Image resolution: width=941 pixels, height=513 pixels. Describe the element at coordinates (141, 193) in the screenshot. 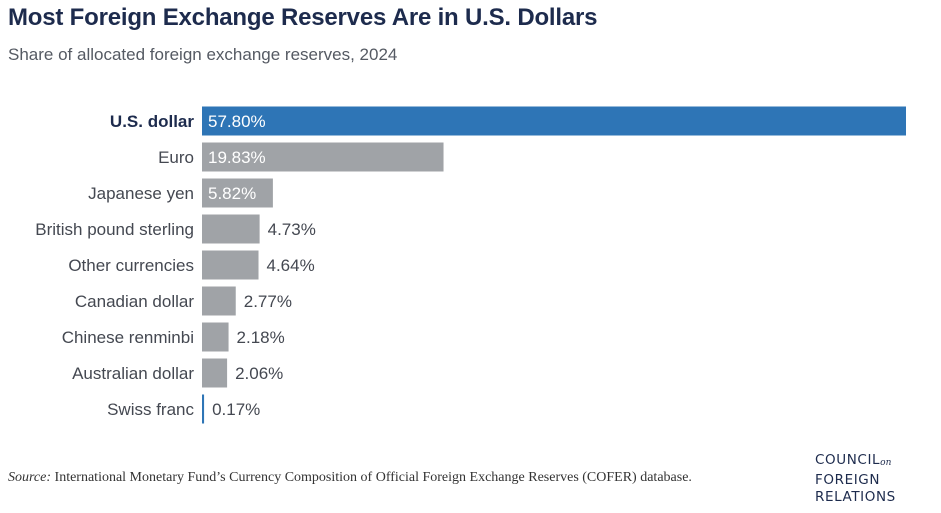

I see `category-label-japanese-yen: Japanese yen` at that location.